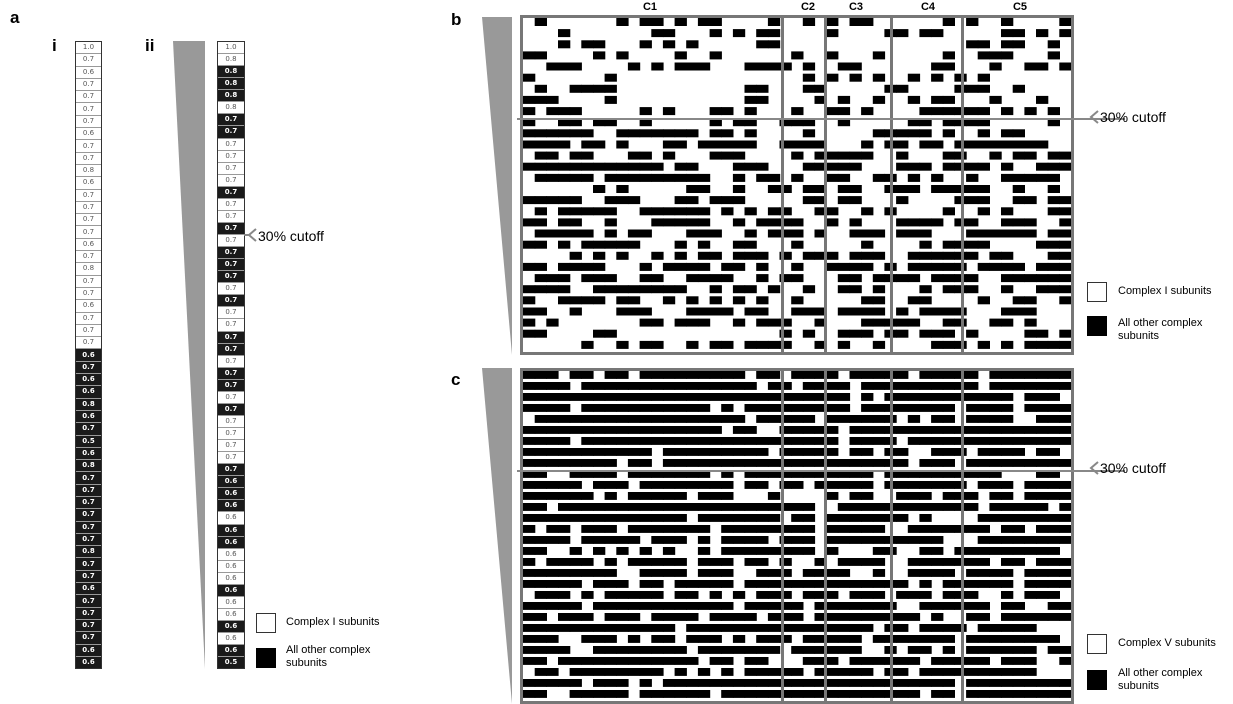  Describe the element at coordinates (231, 289) in the screenshot. I see `column-ii-cell: 0.7` at that location.